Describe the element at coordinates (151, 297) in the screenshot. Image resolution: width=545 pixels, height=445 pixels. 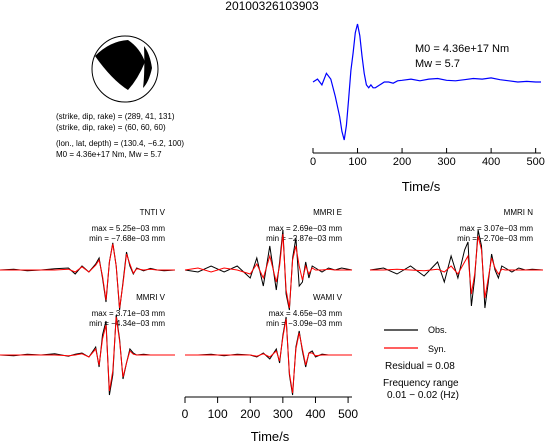
I see `station-label: MMRI V` at that location.